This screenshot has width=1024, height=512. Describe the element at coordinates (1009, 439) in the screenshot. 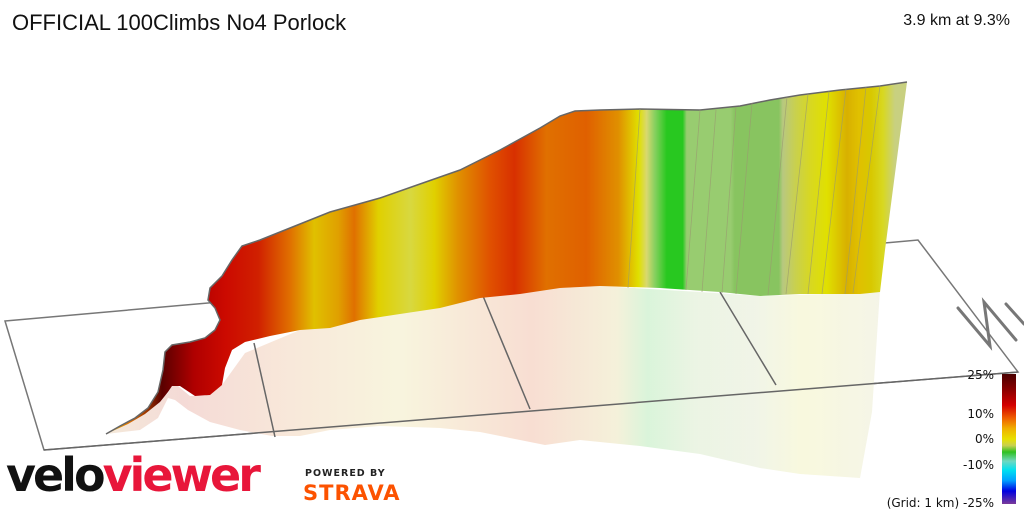

I see `gradient-color-bar` at that location.